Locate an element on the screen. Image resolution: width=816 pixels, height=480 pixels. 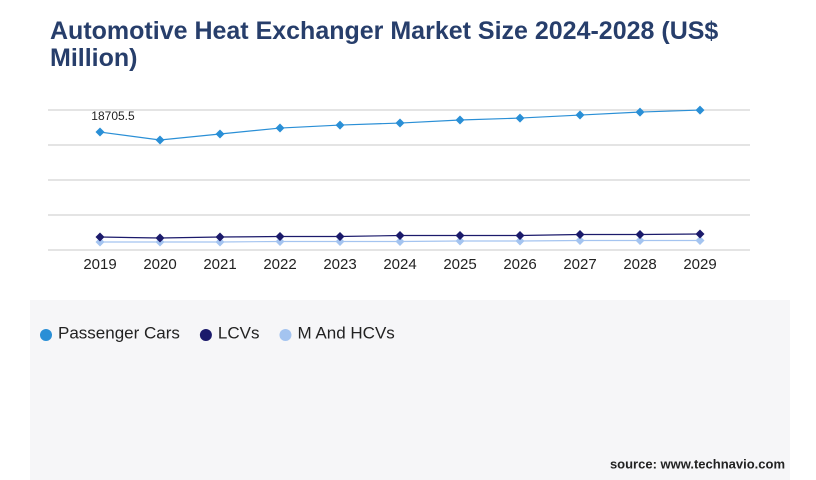
x-tick-label: 2026 is located at coordinates (519, 264).